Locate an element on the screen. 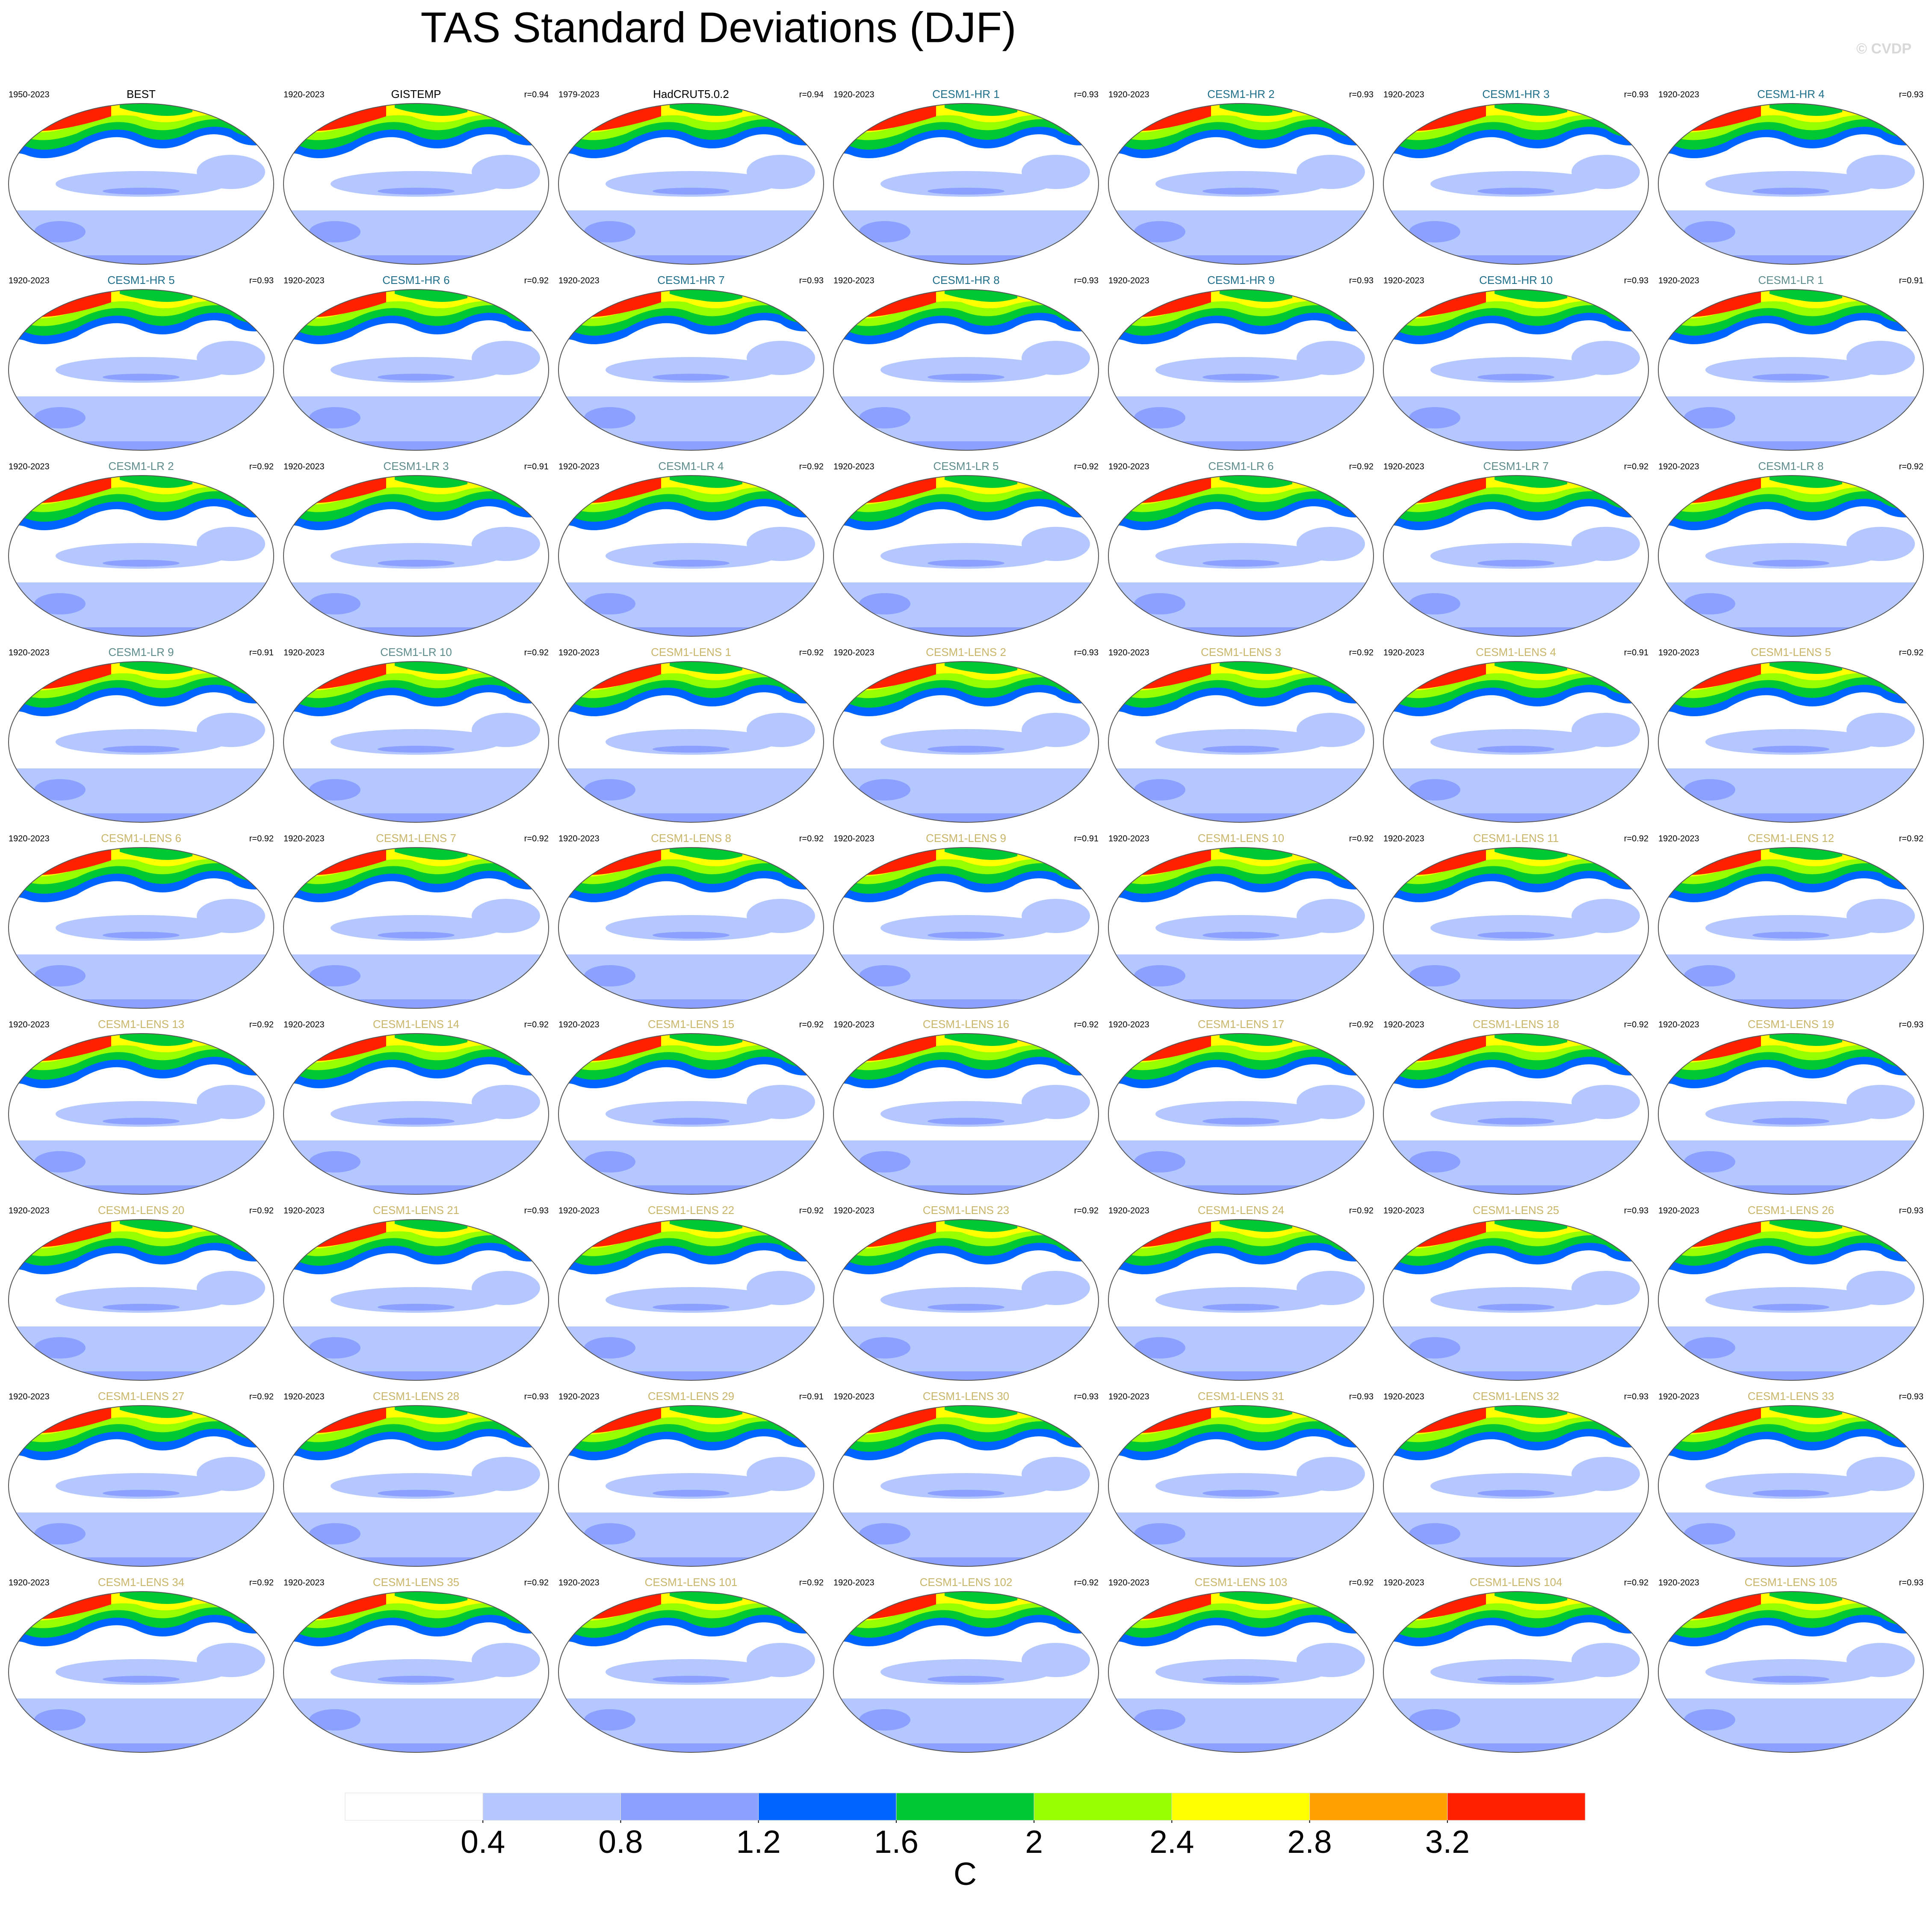  panel-title: CESM1-LENS 11 is located at coordinates (1516, 838).